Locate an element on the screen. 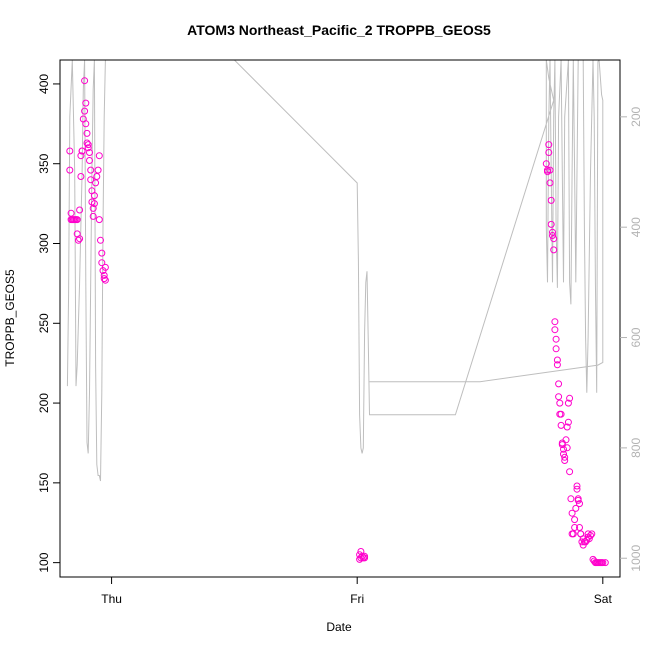 This screenshot has width=650, height=650. x-tick-label: Fri is located at coordinates (357, 599).